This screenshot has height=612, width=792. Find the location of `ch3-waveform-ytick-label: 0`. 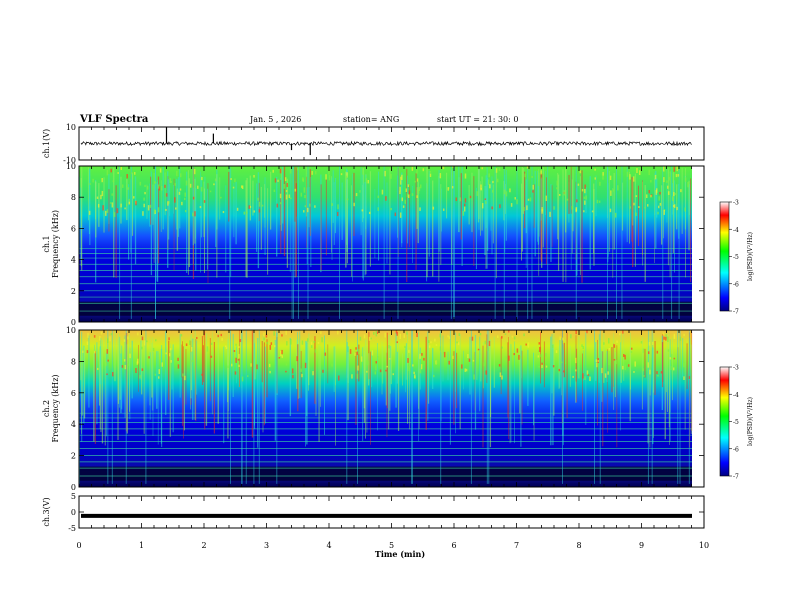

ch3-waveform-ytick-label: 0 is located at coordinates (73, 512).